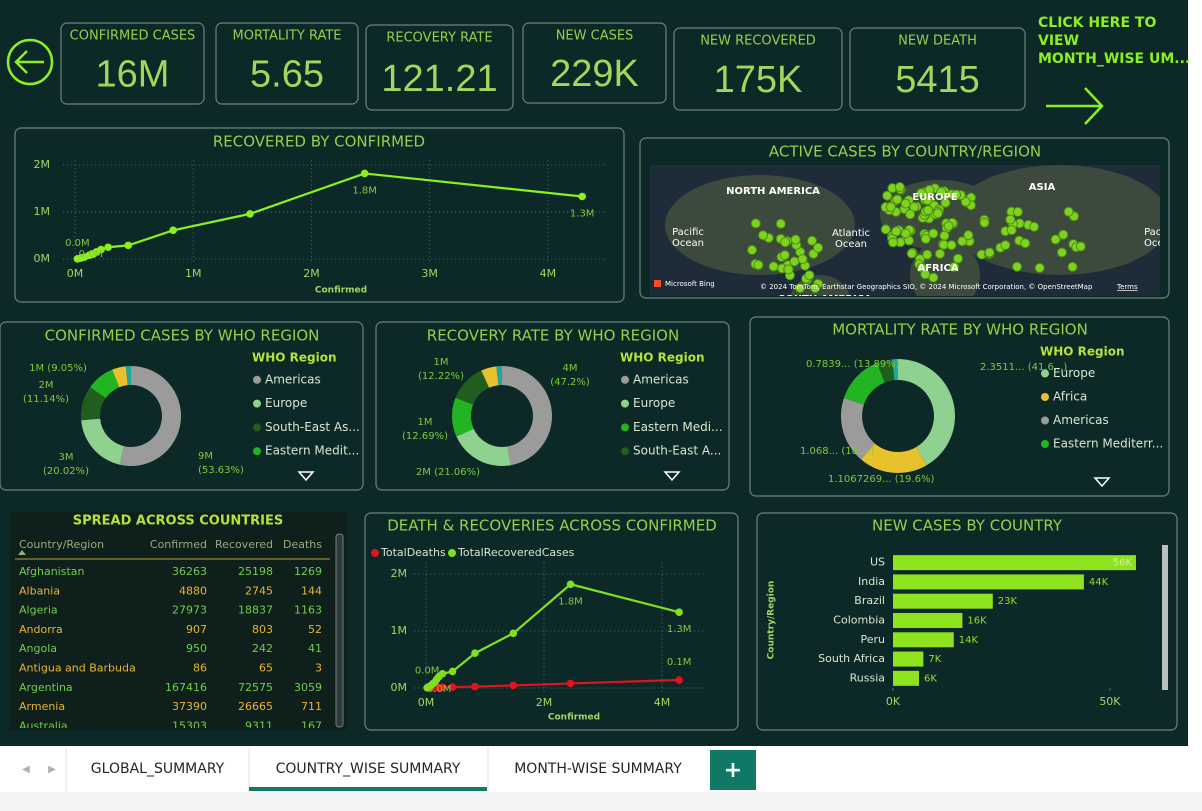 This screenshot has width=1202, height=811. I want to click on add-tab-button, so click(733, 770).